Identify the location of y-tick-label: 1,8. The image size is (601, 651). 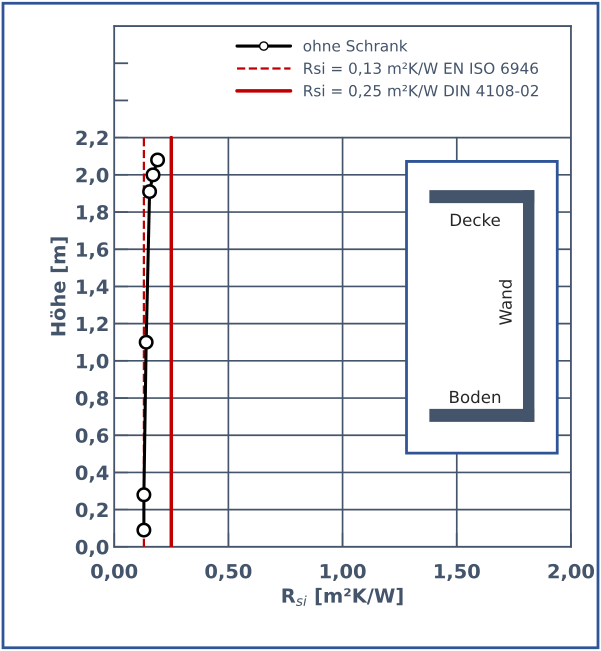
(92, 213).